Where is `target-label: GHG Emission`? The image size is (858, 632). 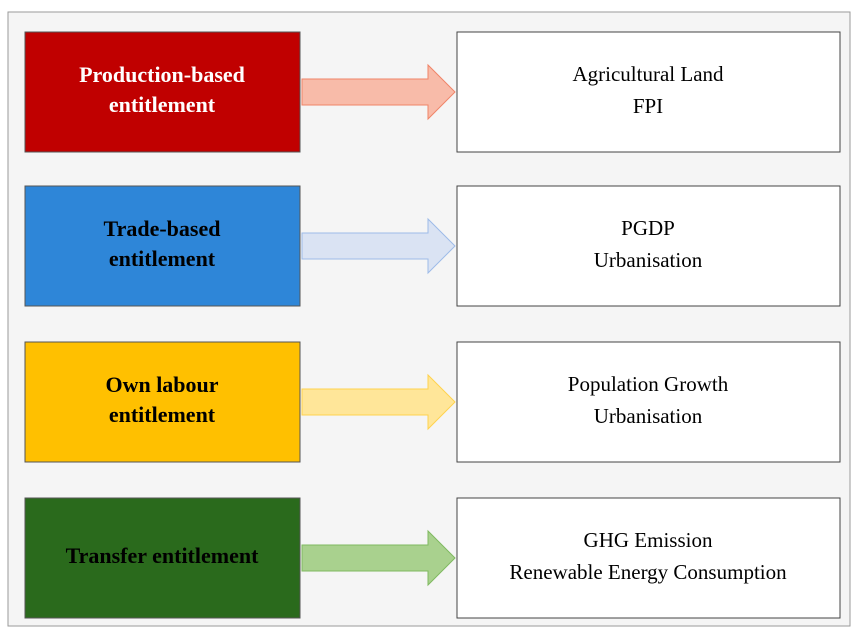
target-label: GHG Emission is located at coordinates (648, 540).